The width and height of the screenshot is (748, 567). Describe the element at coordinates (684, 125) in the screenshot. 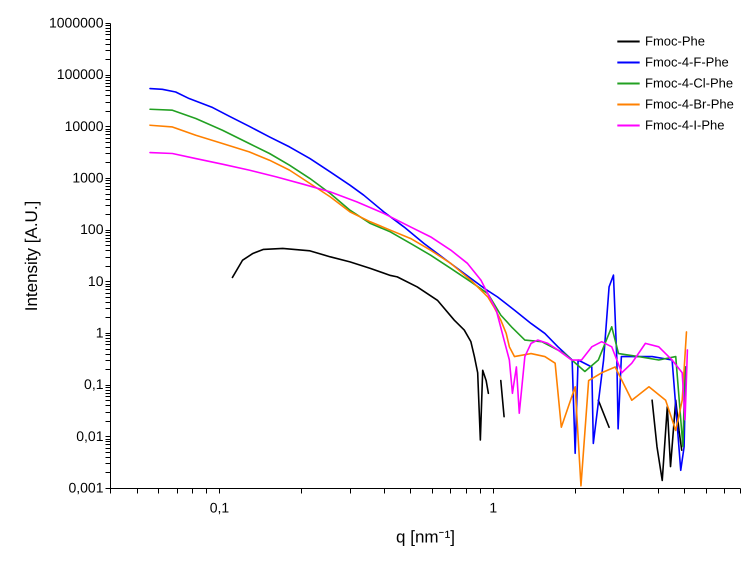

I see `legend-label: Fmoc-4-I-Phe` at that location.